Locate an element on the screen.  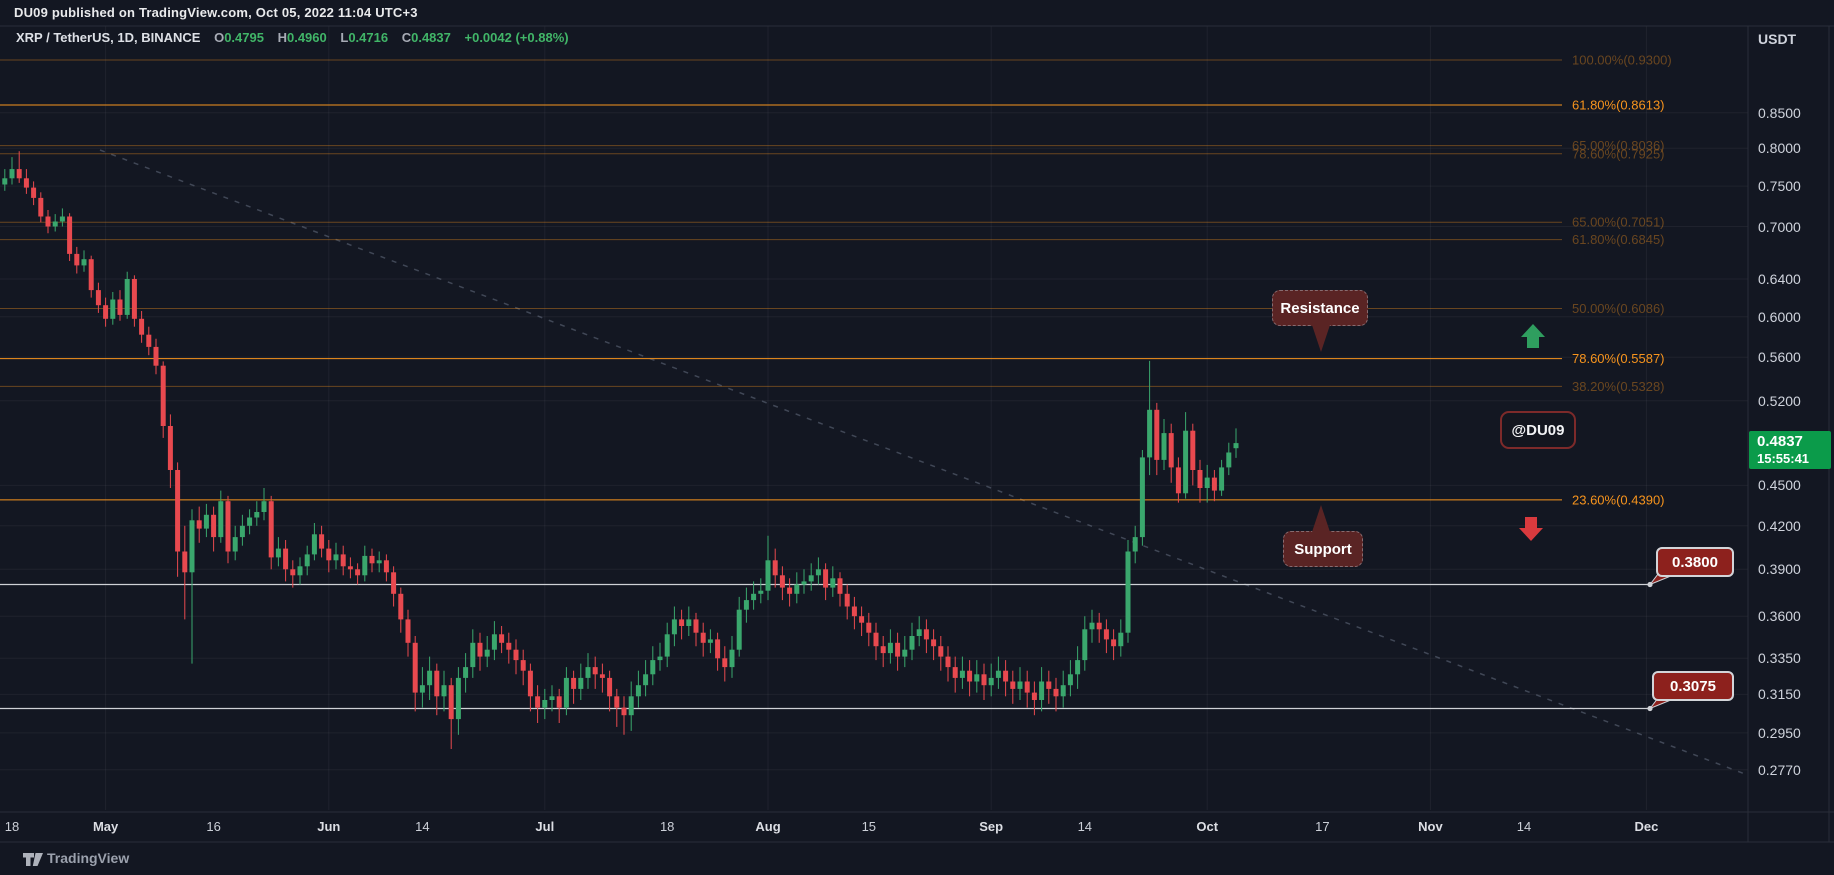
support-callout: Support is located at coordinates (1323, 536).